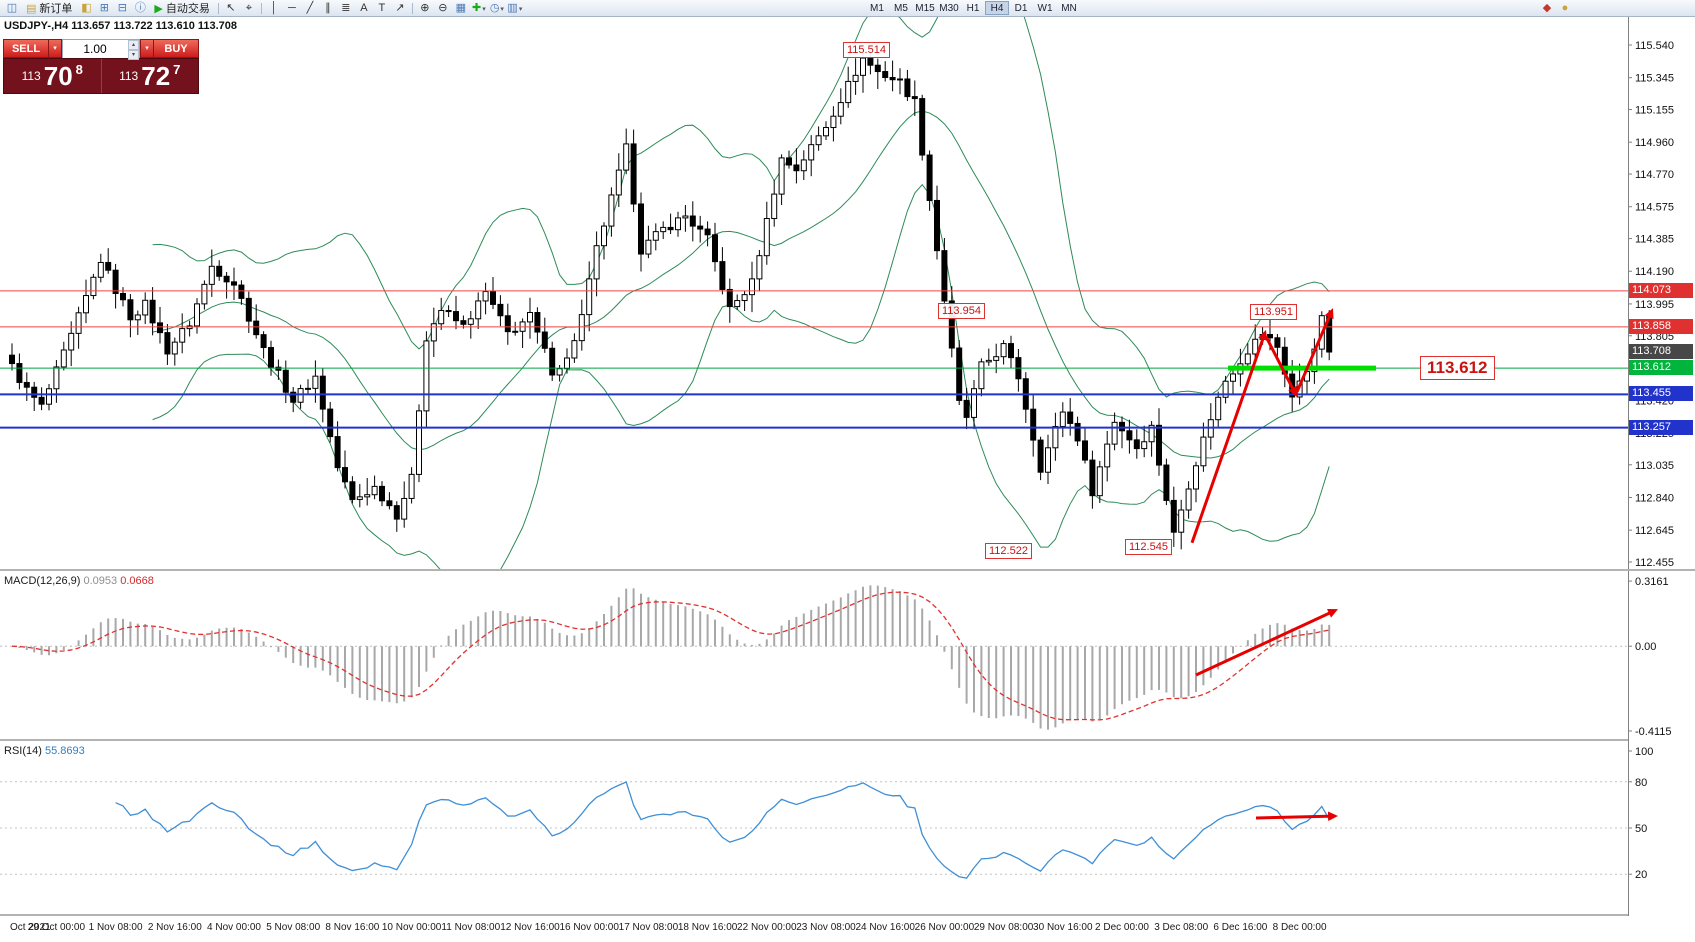  Describe the element at coordinates (443, 8) in the screenshot. I see `zoom-out-icon: ⊖` at that location.